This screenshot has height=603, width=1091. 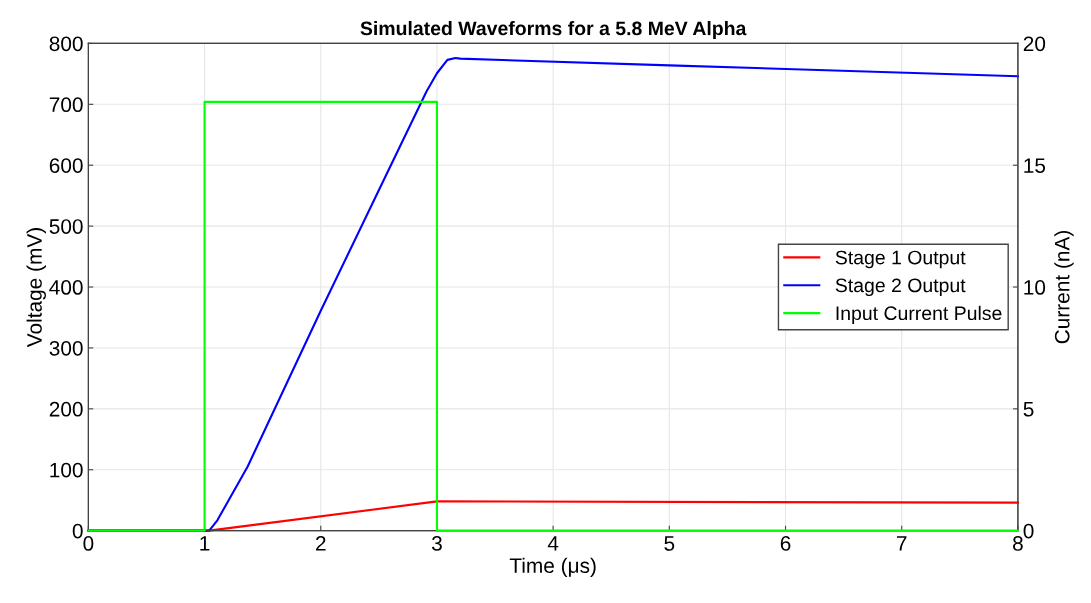 I want to click on x-tick-label: 8, so click(x=1018, y=543).